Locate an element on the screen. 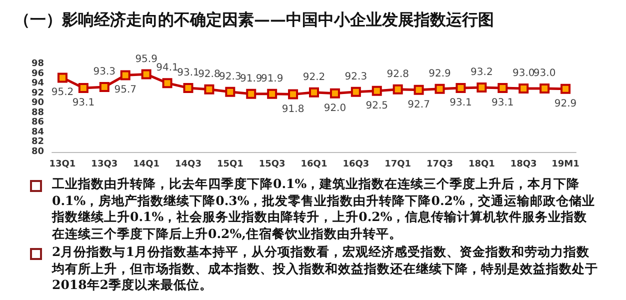 The width and height of the screenshot is (626, 300). text: 92.7 is located at coordinates (419, 104).